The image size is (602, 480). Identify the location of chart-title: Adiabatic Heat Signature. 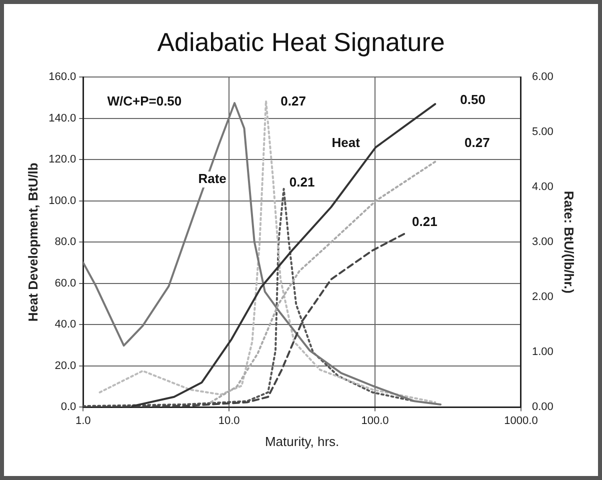
(301, 41).